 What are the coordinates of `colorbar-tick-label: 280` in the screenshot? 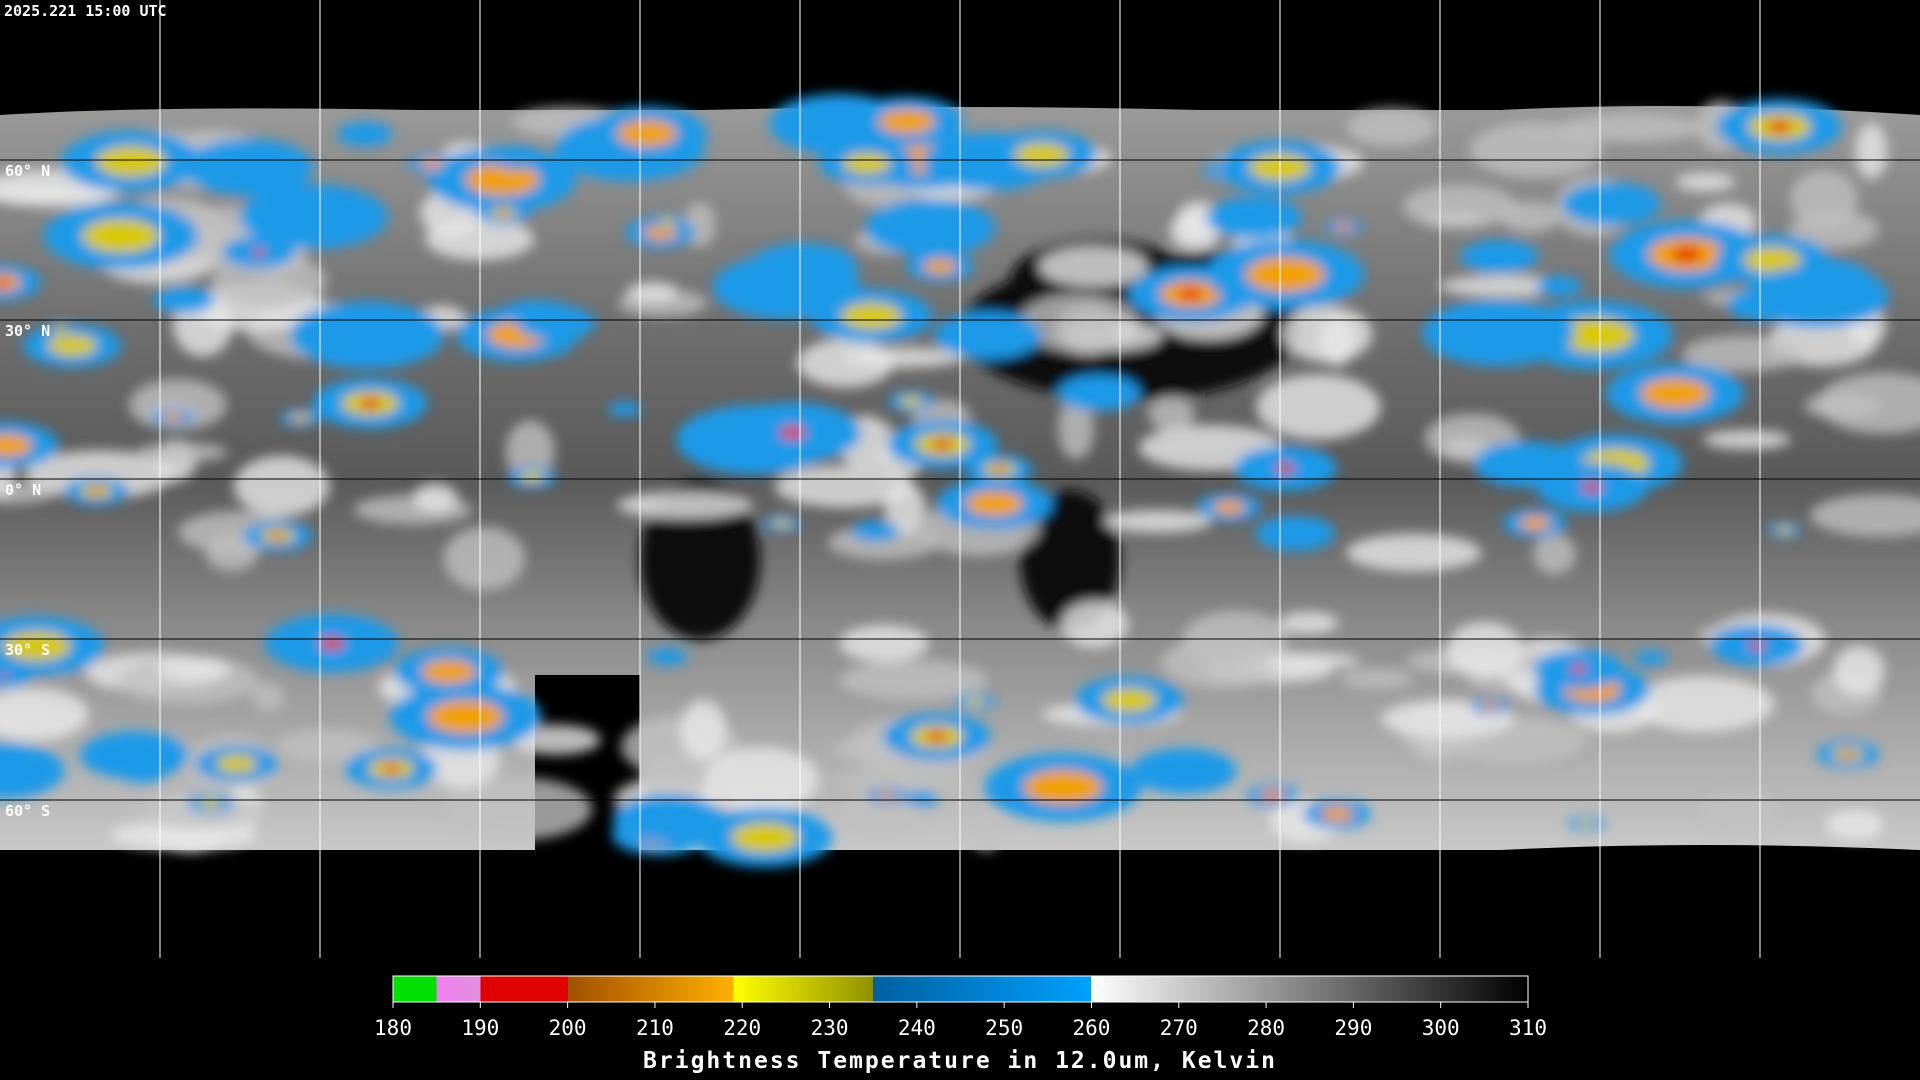 It's located at (1266, 1028).